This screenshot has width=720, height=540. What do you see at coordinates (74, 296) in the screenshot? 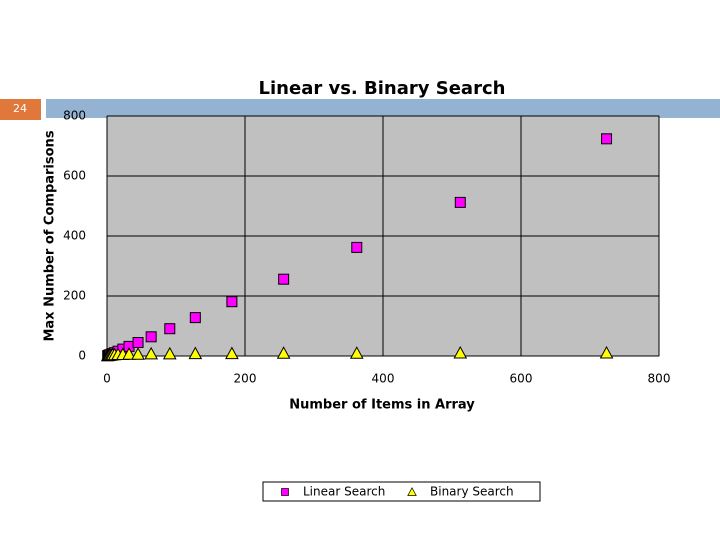
I see `y-tick-label: 200` at bounding box center [74, 296].